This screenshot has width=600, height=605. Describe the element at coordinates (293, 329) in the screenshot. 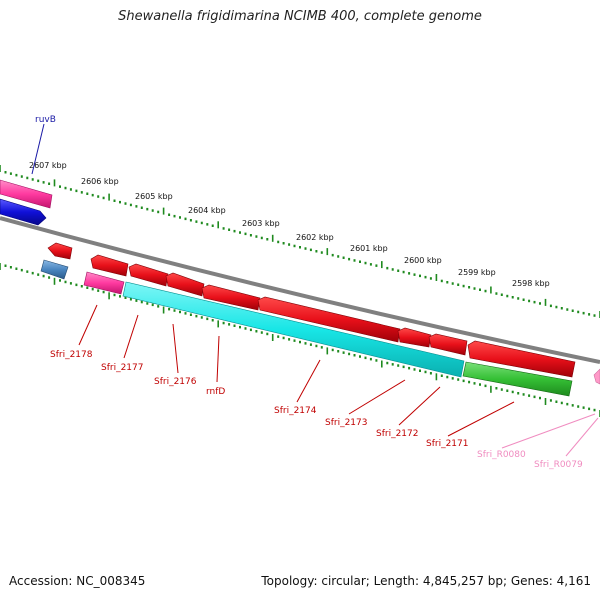

I see `gene-cyan-operon` at that location.